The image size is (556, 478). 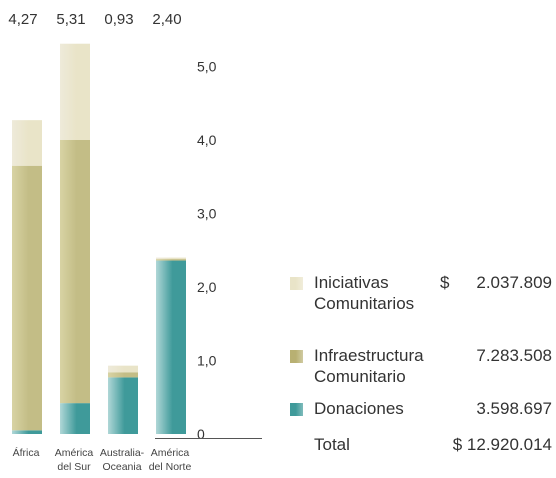 I want to click on total-value: $ 12.920.014, so click(x=502, y=444).